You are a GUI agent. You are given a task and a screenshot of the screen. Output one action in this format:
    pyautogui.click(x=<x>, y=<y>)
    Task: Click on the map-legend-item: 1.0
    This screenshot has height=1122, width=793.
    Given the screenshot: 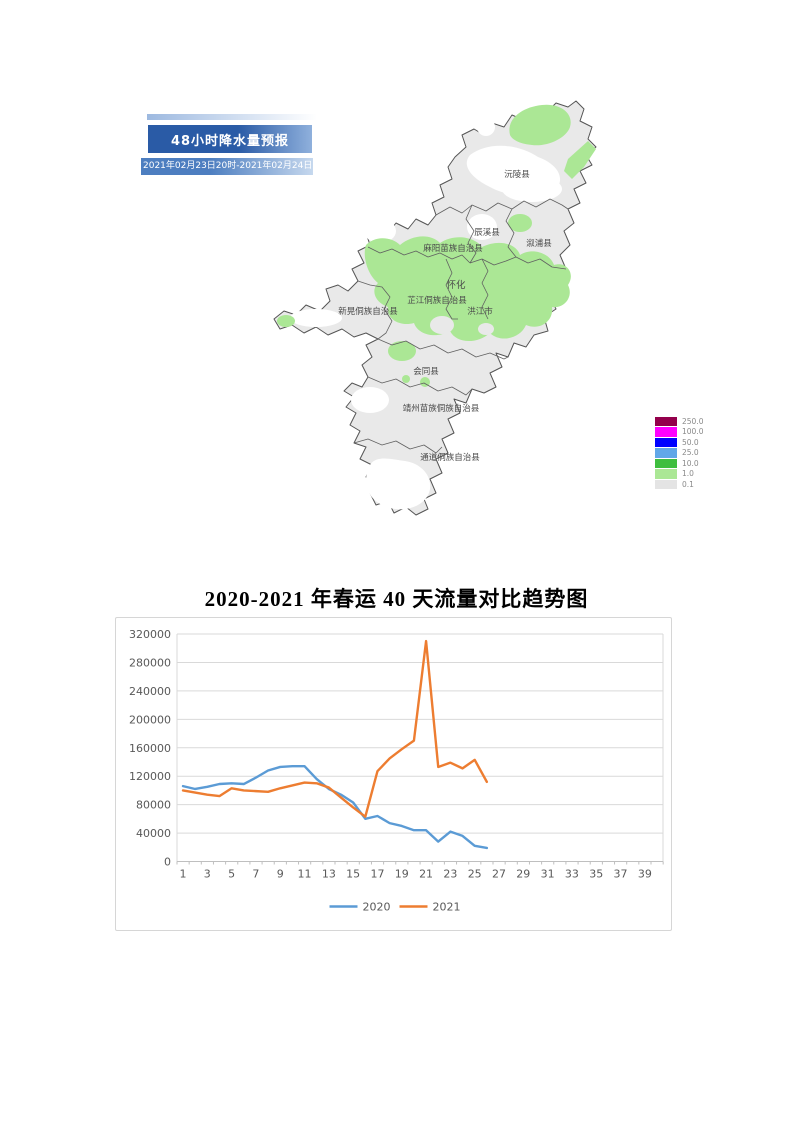 What is the action you would take?
    pyautogui.click(x=679, y=474)
    